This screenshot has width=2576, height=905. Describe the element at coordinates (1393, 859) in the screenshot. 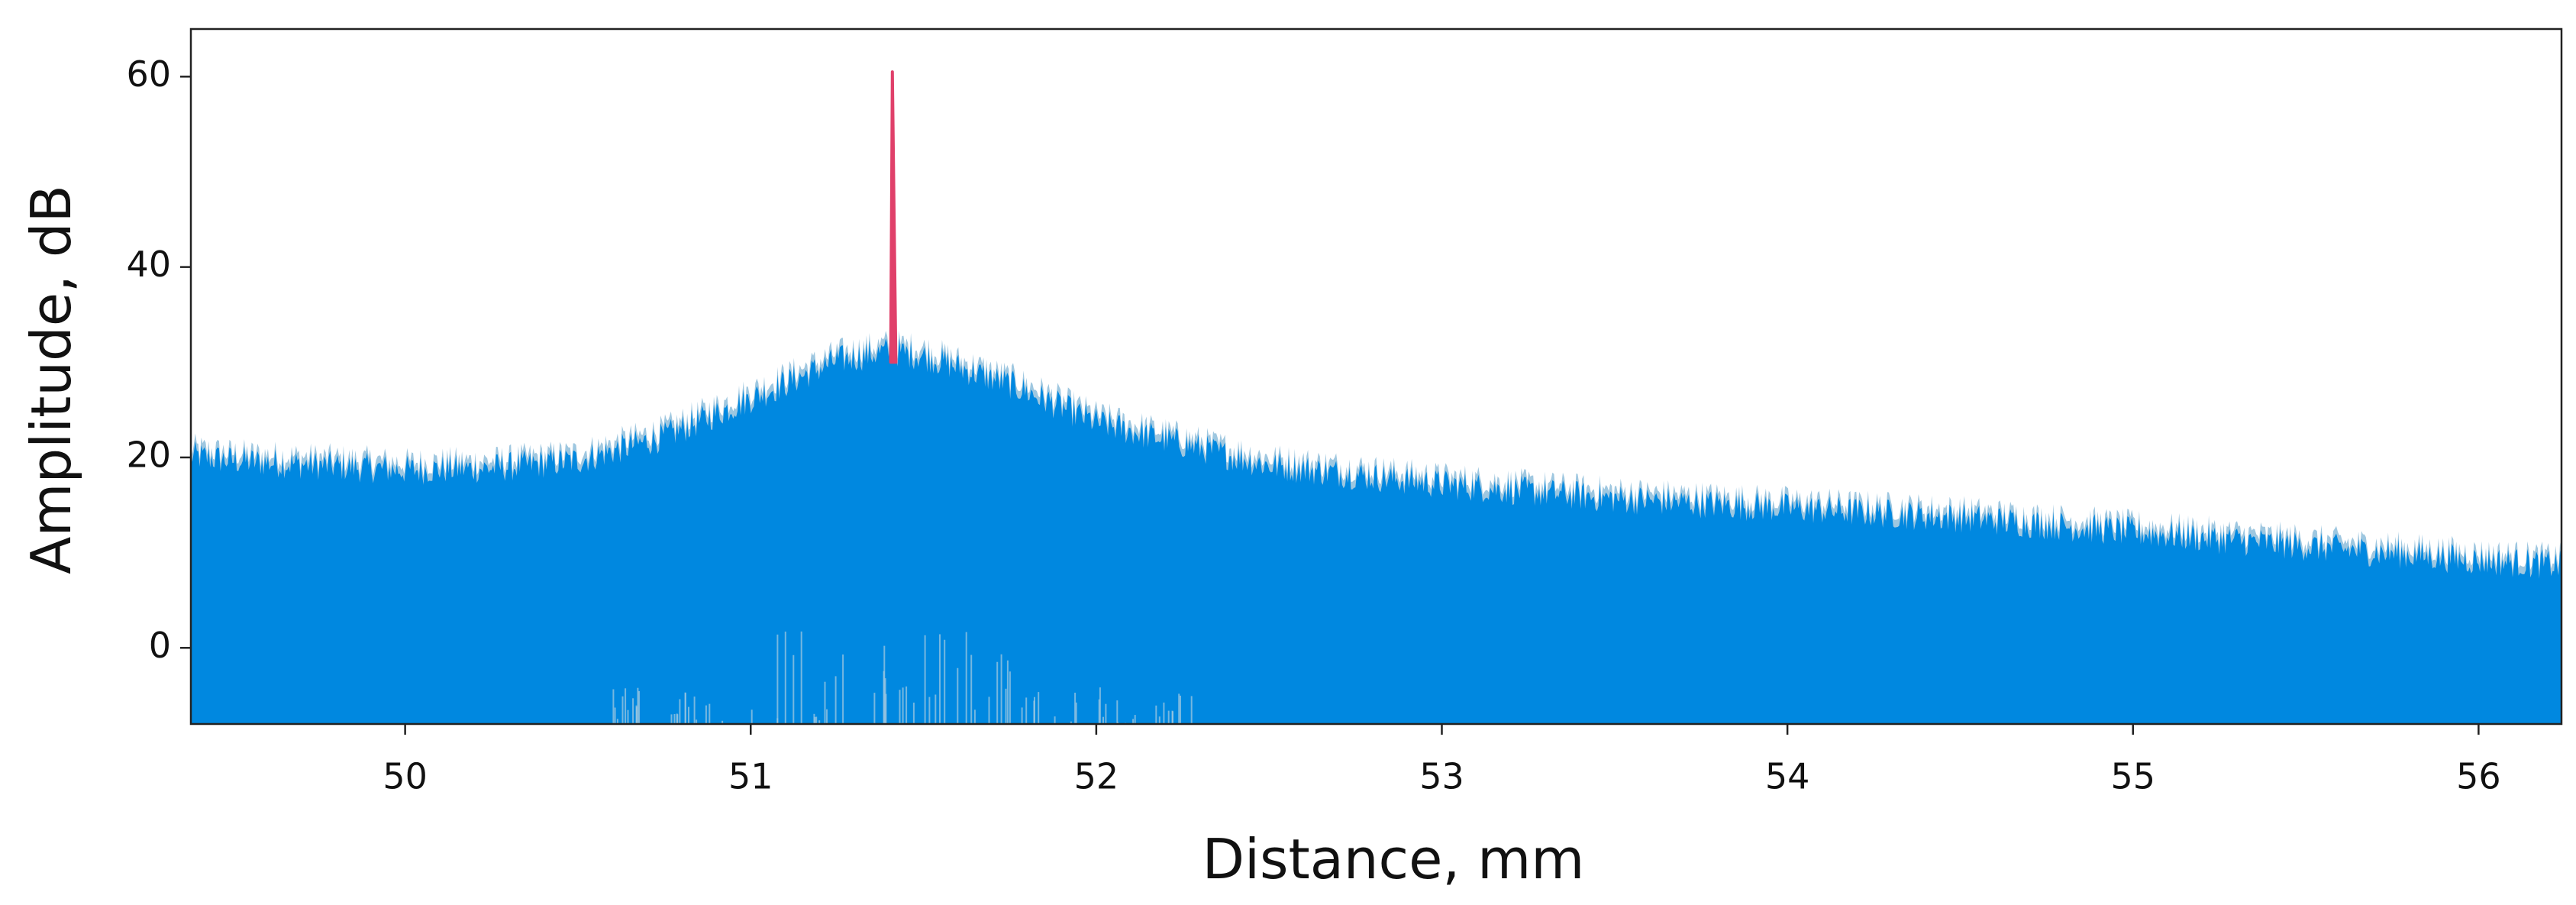

I see `x-axis-title: Distance, mm` at that location.